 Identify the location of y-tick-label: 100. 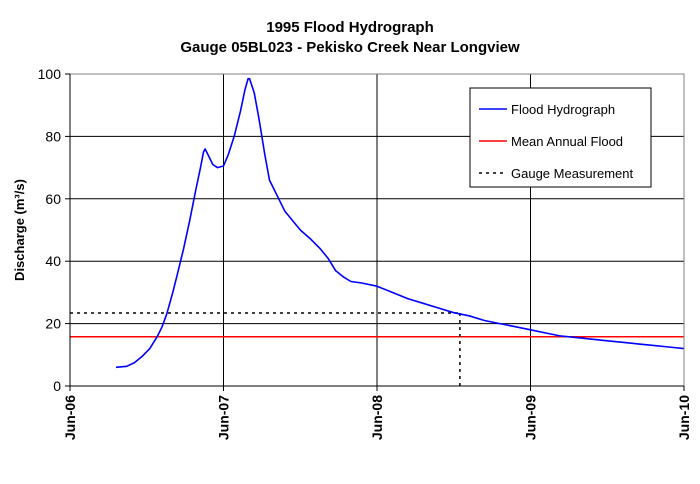
(50, 74).